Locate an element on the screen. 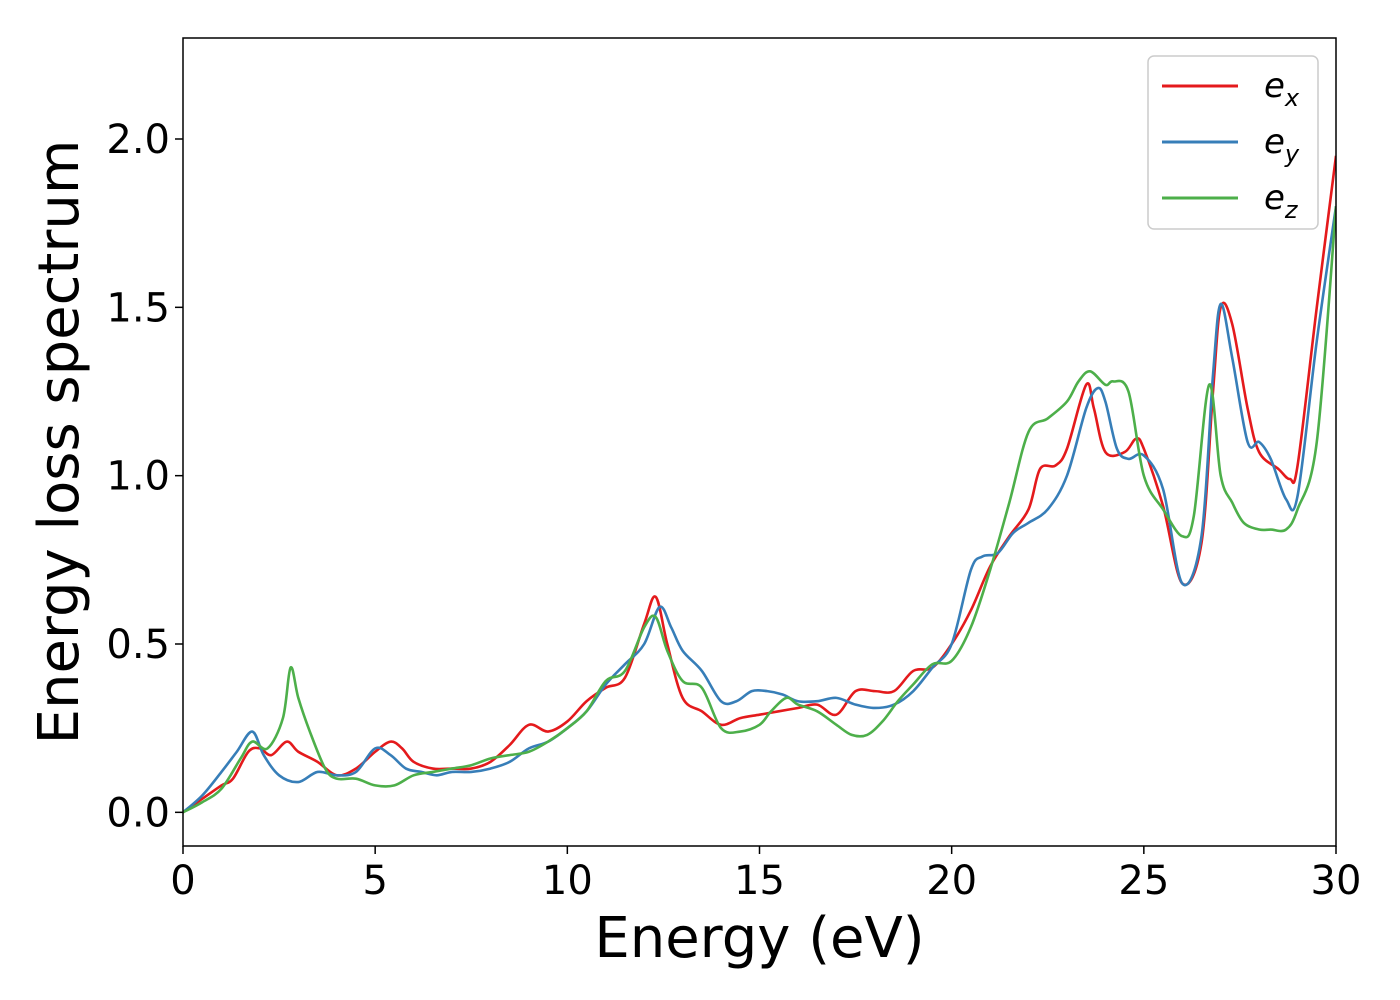 Image resolution: width=1400 pixels, height=1000 pixels. y-axis-title: Energy loss spectrum is located at coordinates (59, 442).